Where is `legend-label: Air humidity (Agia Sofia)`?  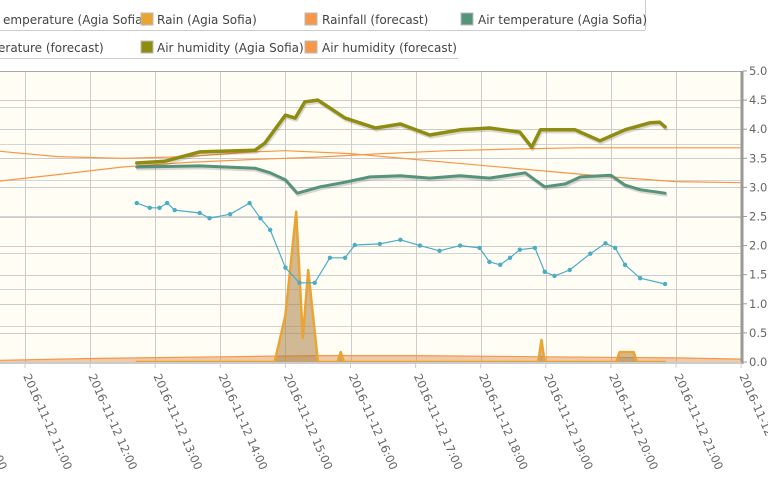 legend-label: Air humidity (Agia Sofia) is located at coordinates (230, 48).